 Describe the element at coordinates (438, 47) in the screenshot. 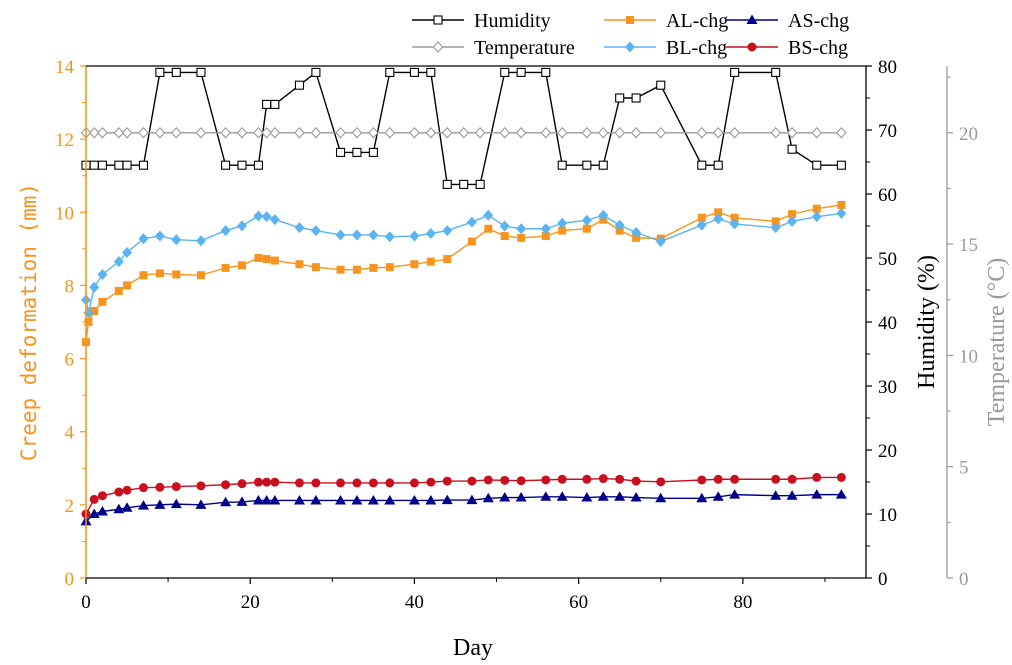

I see `legend-marker-temperature` at that location.